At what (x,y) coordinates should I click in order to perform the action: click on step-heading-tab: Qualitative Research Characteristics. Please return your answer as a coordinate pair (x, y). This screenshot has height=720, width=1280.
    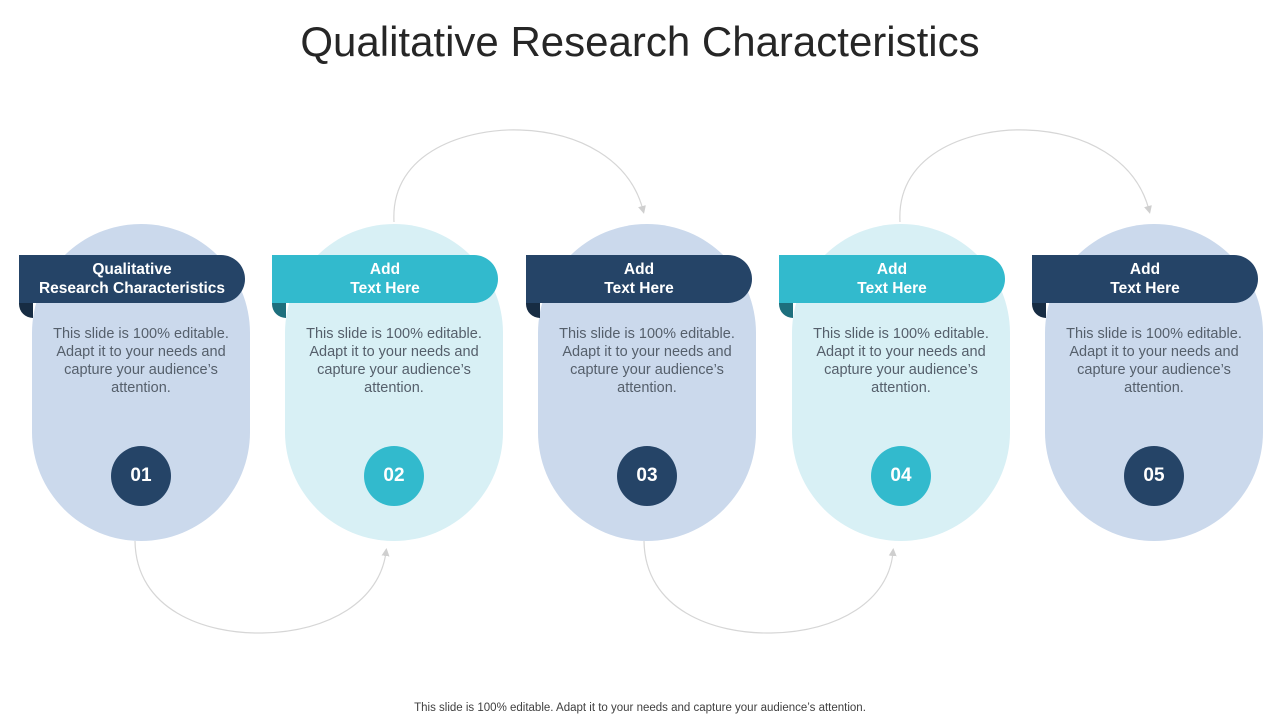
    Looking at the image, I should click on (132, 279).